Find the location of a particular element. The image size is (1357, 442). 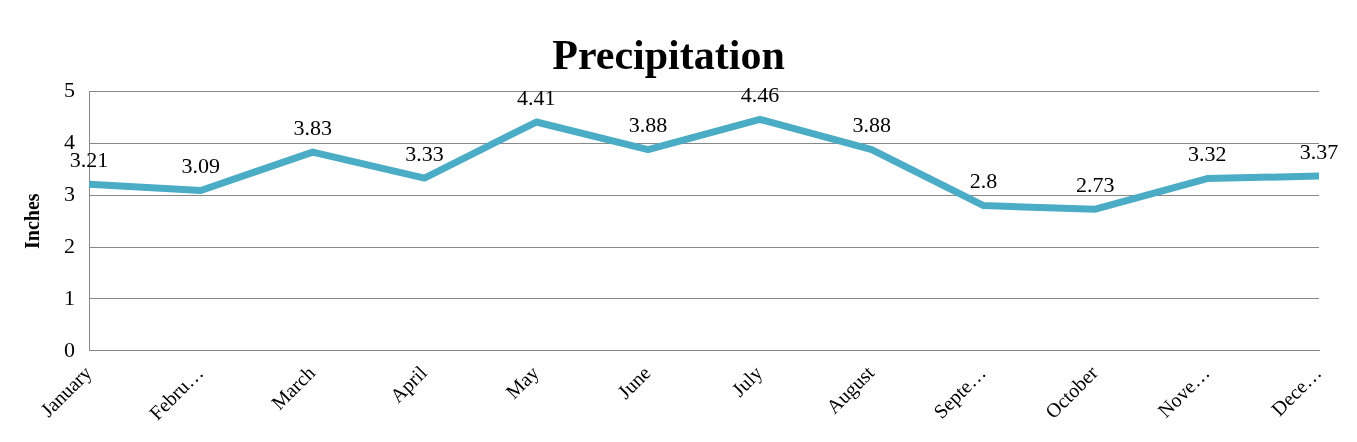

data-label: 3.83 is located at coordinates (312, 127).